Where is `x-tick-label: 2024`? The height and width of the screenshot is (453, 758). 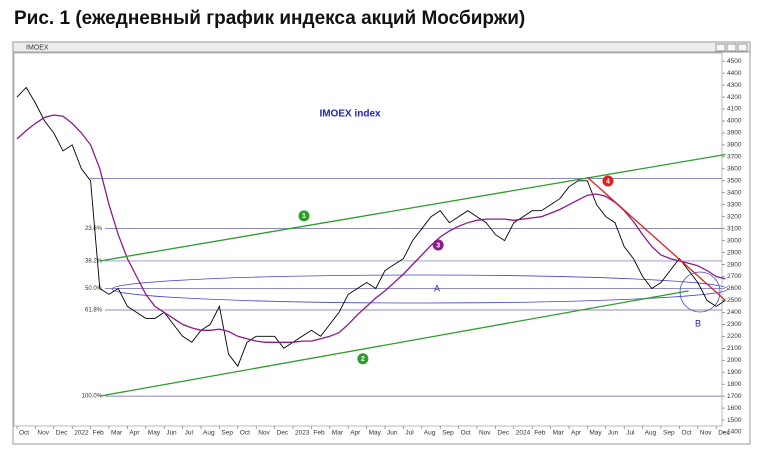 x-tick-label: 2024 is located at coordinates (523, 433).